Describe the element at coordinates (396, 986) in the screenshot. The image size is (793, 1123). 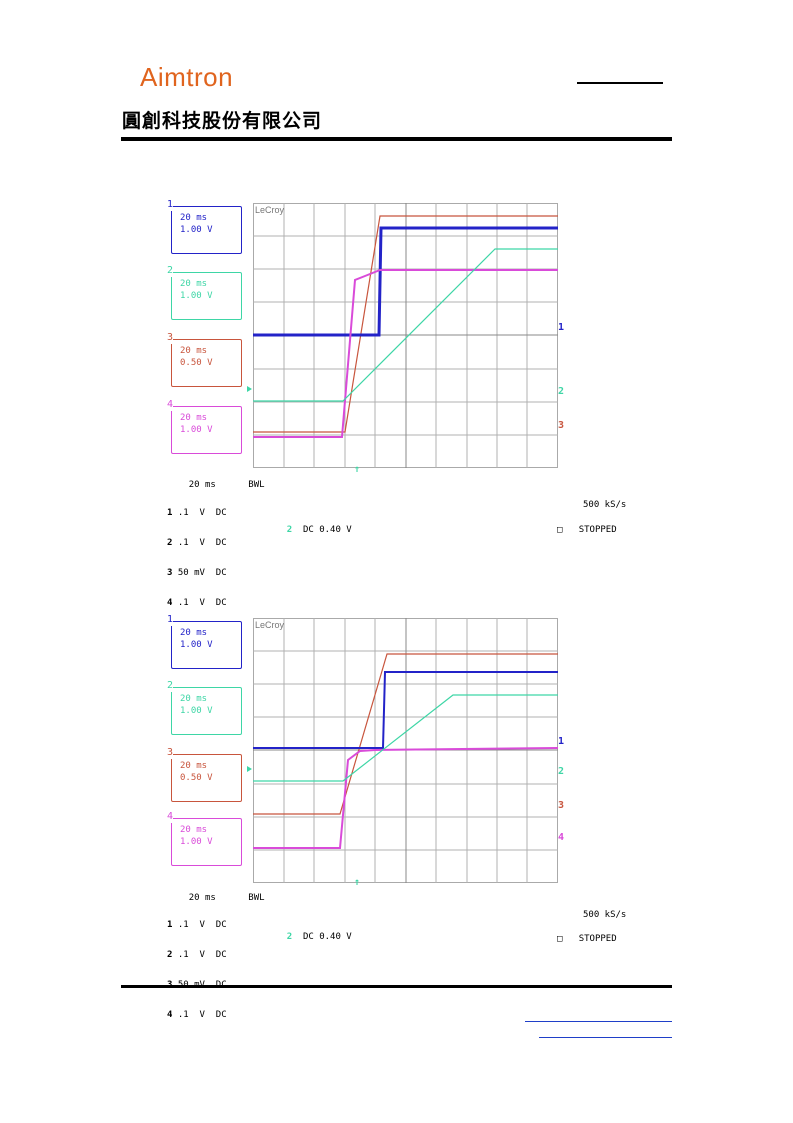
I see `footer-rule` at that location.